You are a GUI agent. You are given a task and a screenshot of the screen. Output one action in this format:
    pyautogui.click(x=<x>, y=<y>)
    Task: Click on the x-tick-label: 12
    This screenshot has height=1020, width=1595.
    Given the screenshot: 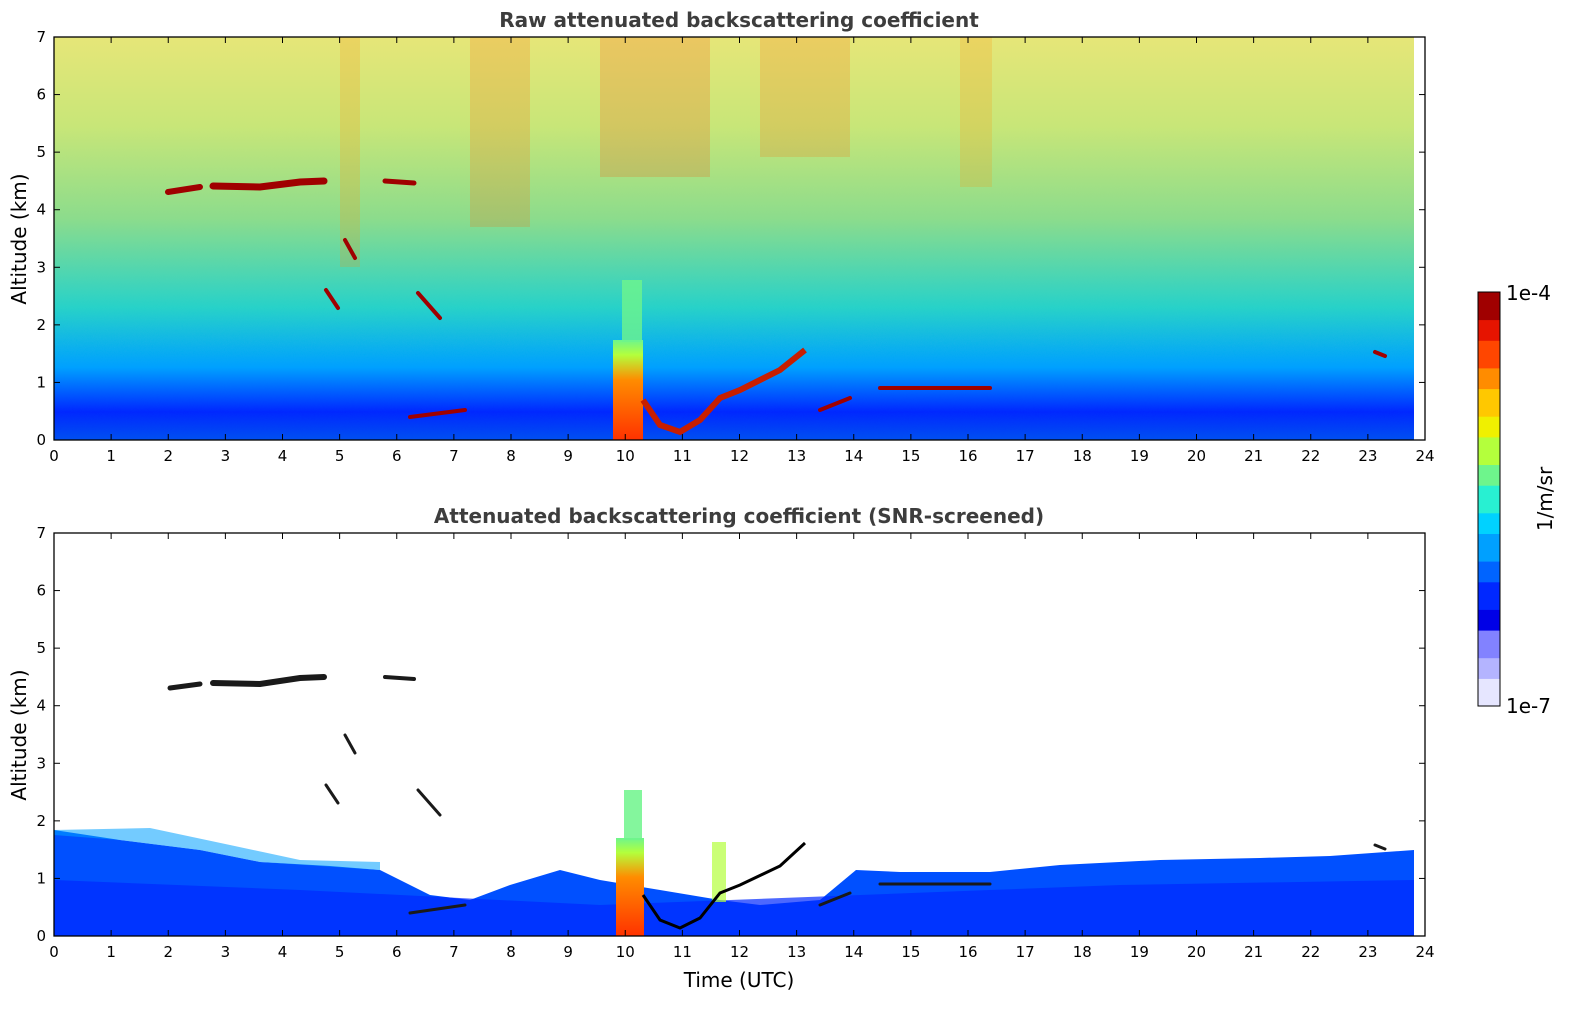 What is the action you would take?
    pyautogui.click(x=739, y=456)
    